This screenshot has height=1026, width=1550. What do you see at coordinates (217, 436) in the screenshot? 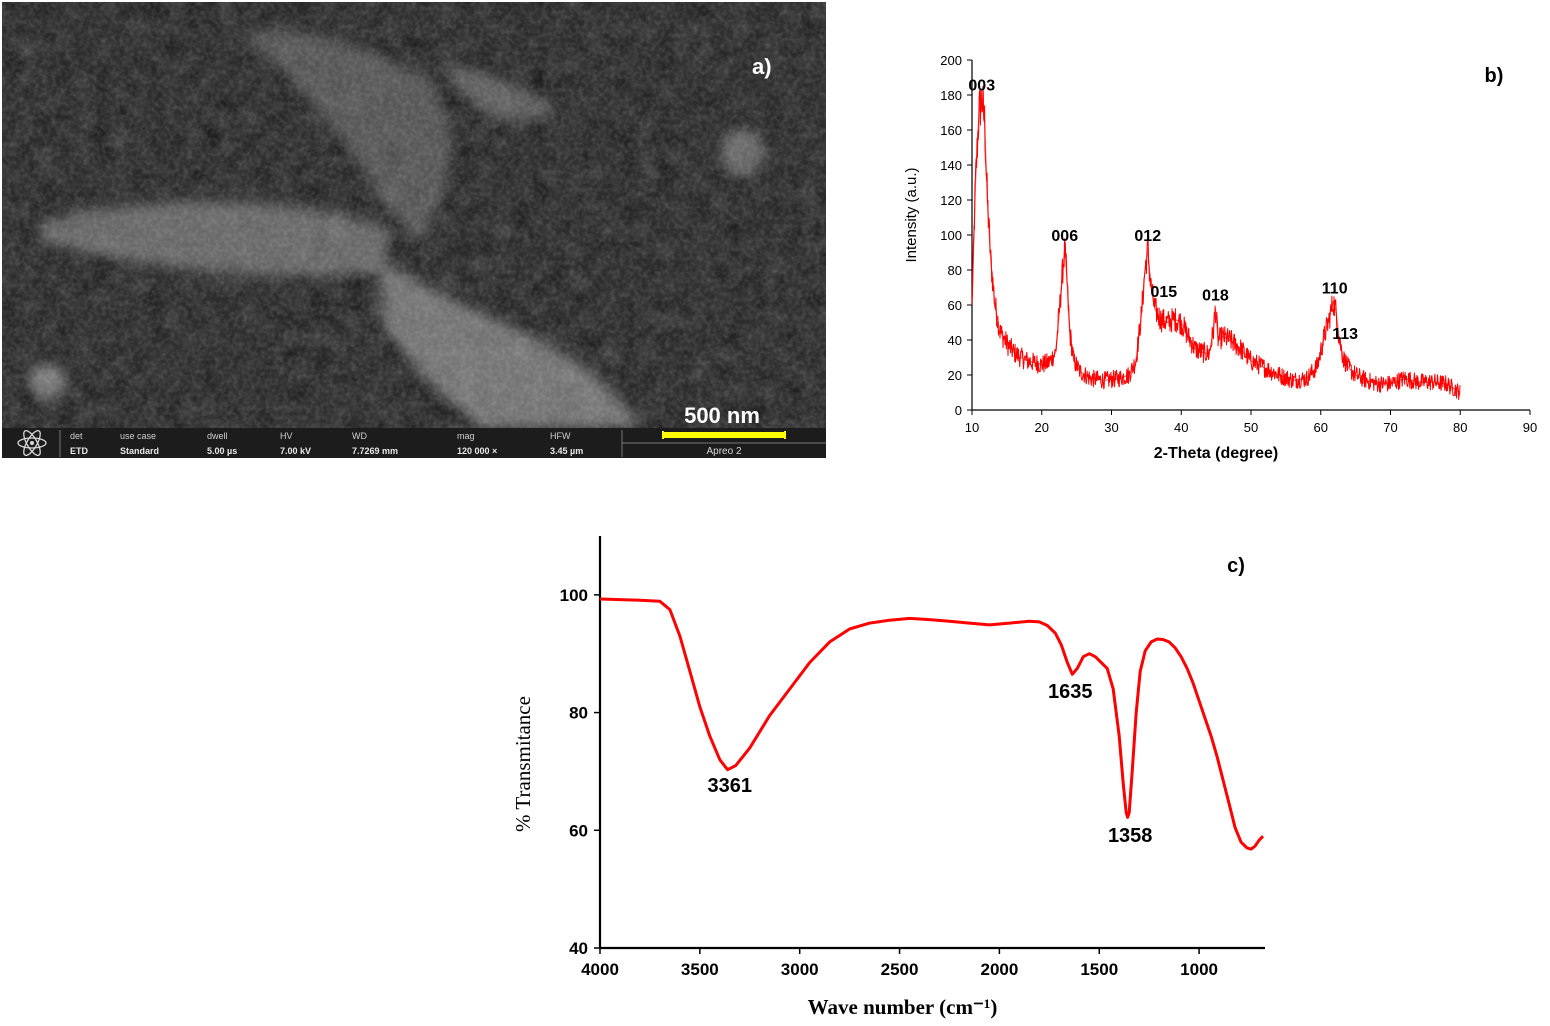
I see `sem-info-header: dwell` at bounding box center [217, 436].